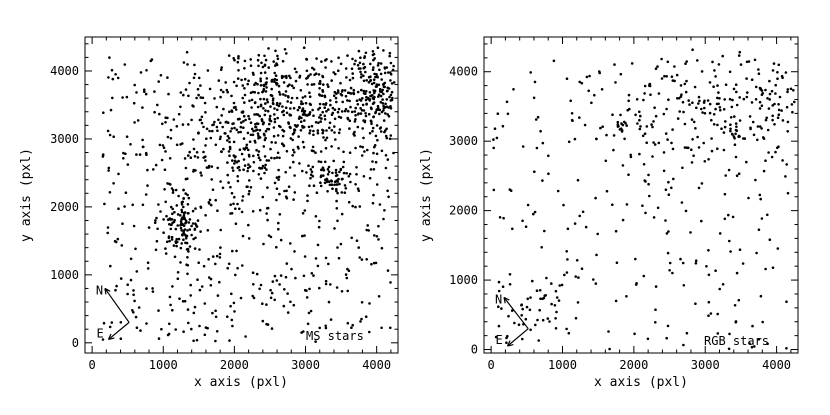  I want to click on y-tick-label: 2000, so click(64, 207).